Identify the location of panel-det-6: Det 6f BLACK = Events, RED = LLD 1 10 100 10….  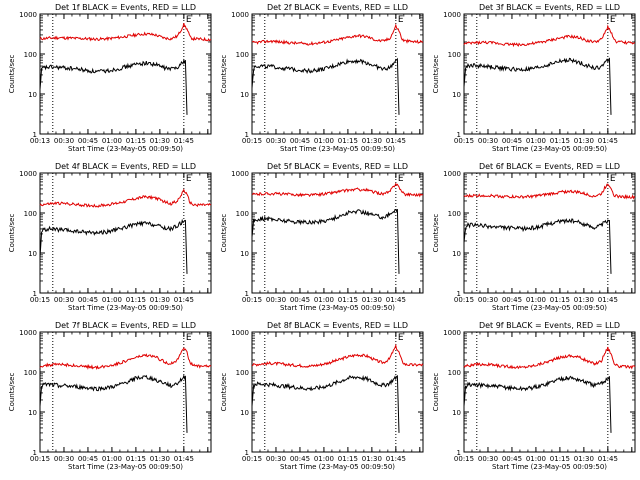
(534, 237).